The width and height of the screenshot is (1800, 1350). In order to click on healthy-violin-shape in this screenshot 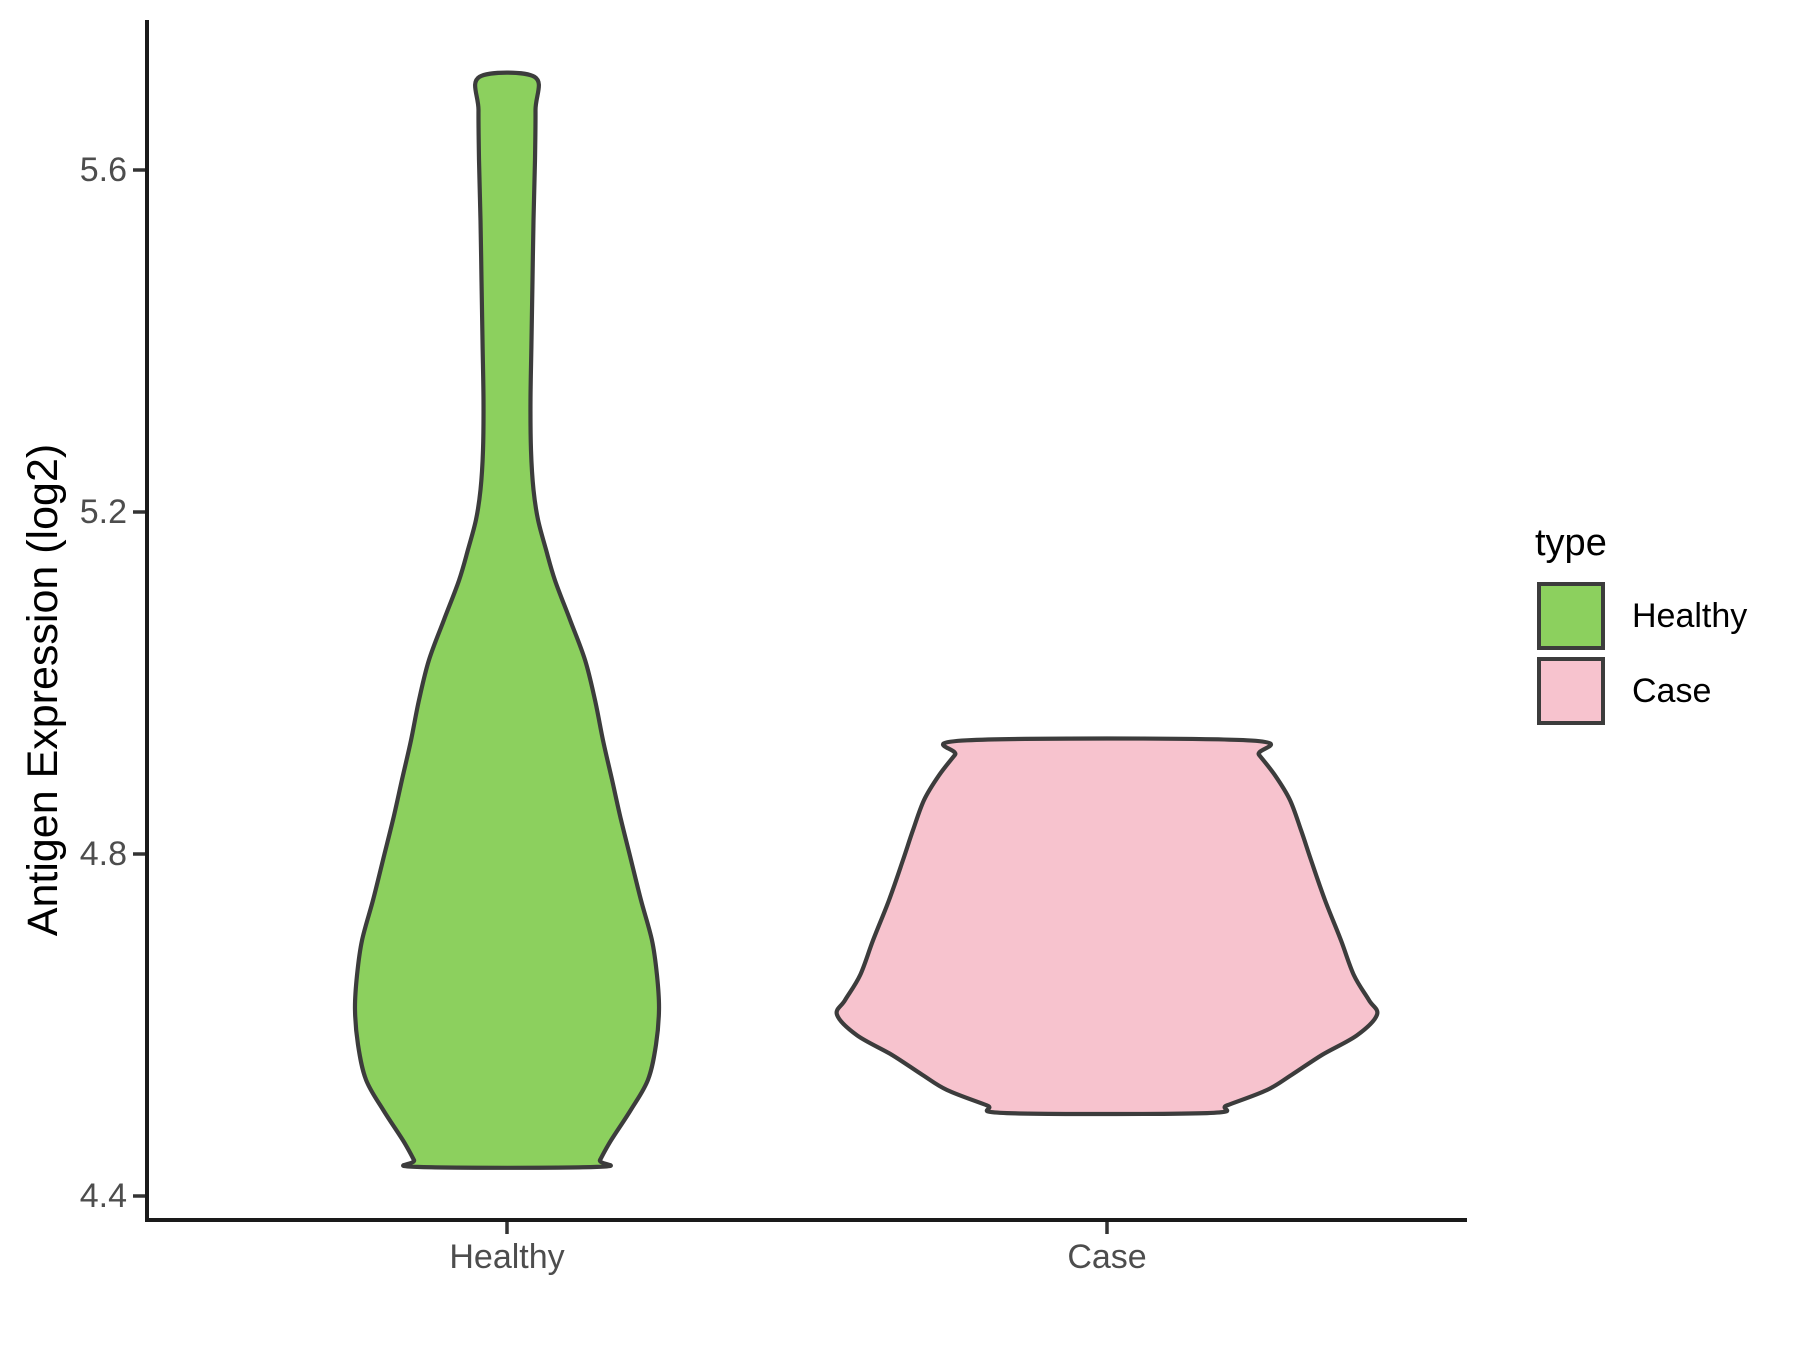, I will do `click(507, 620)`.